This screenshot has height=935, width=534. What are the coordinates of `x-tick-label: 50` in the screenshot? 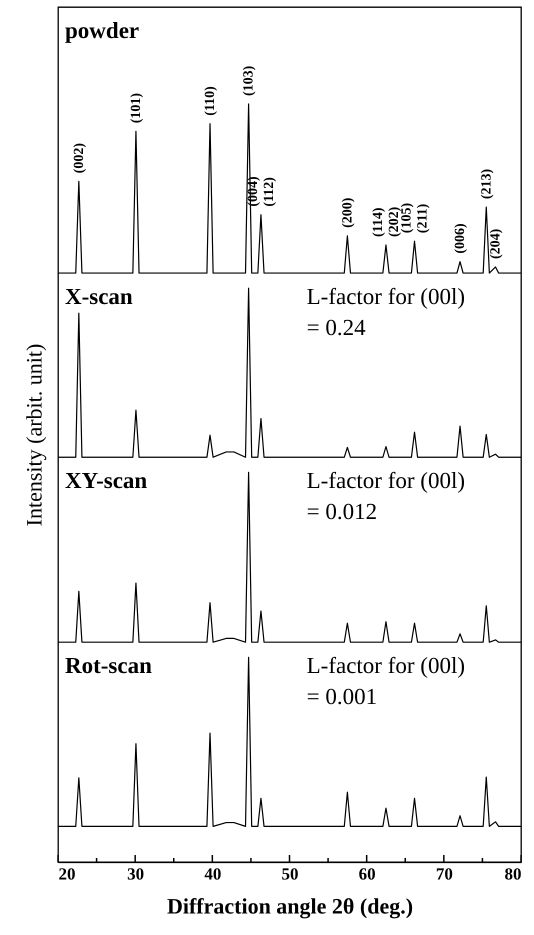 It's located at (290, 874).